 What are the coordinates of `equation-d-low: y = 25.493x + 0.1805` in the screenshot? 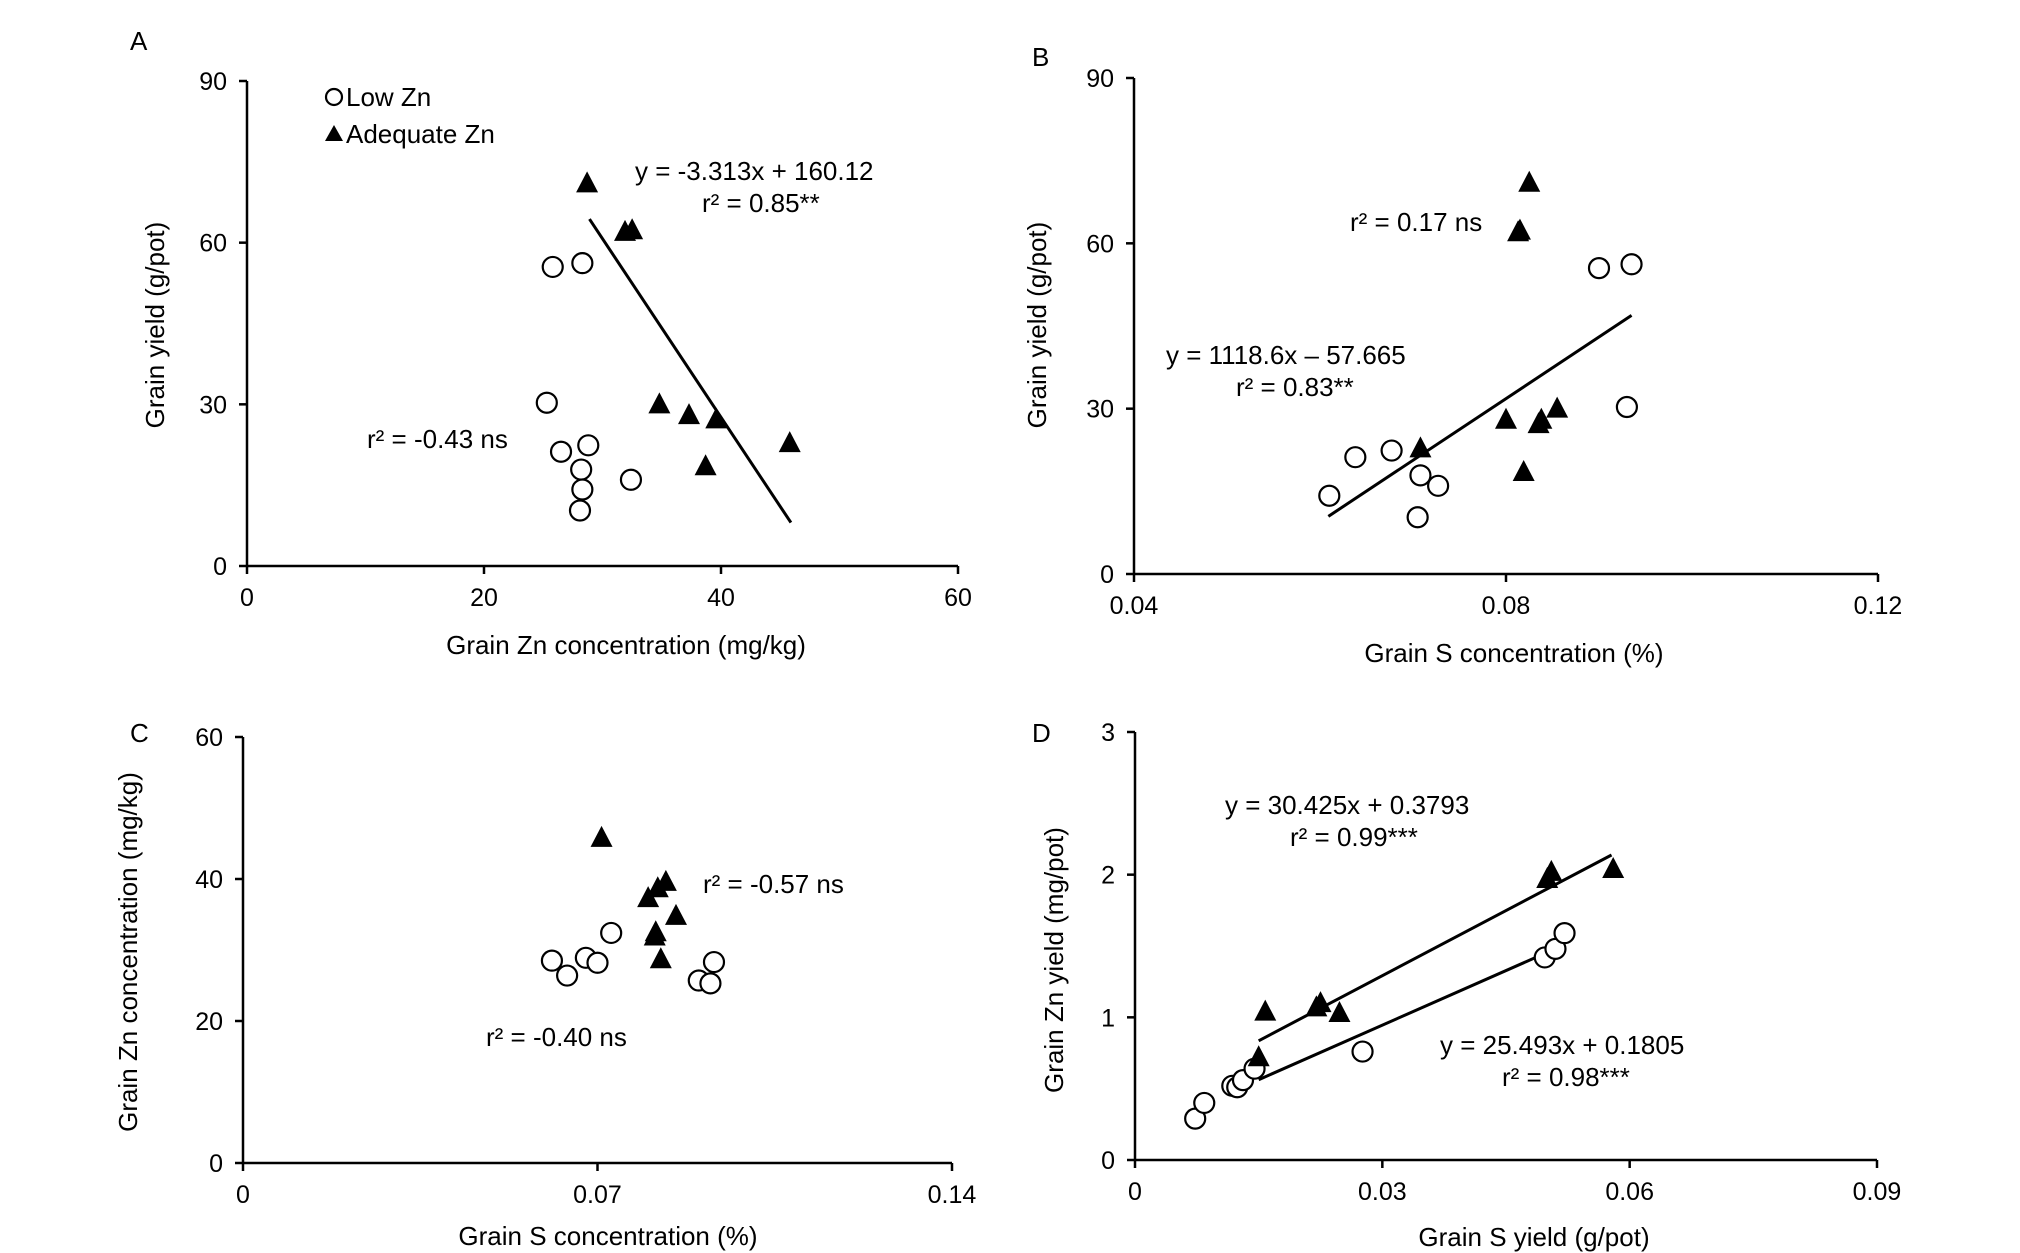 It's located at (1562, 1045).